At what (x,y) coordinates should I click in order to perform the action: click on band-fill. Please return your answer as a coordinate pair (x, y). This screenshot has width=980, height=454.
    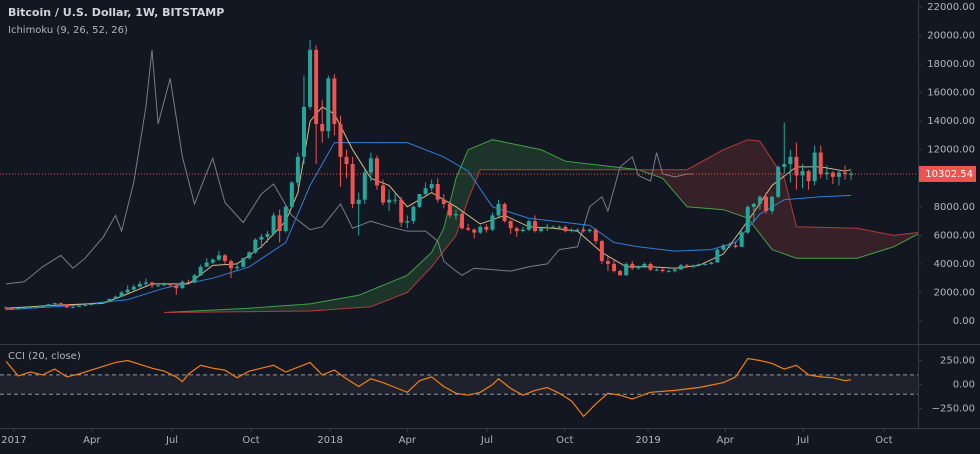
    Looking at the image, I should click on (459, 384).